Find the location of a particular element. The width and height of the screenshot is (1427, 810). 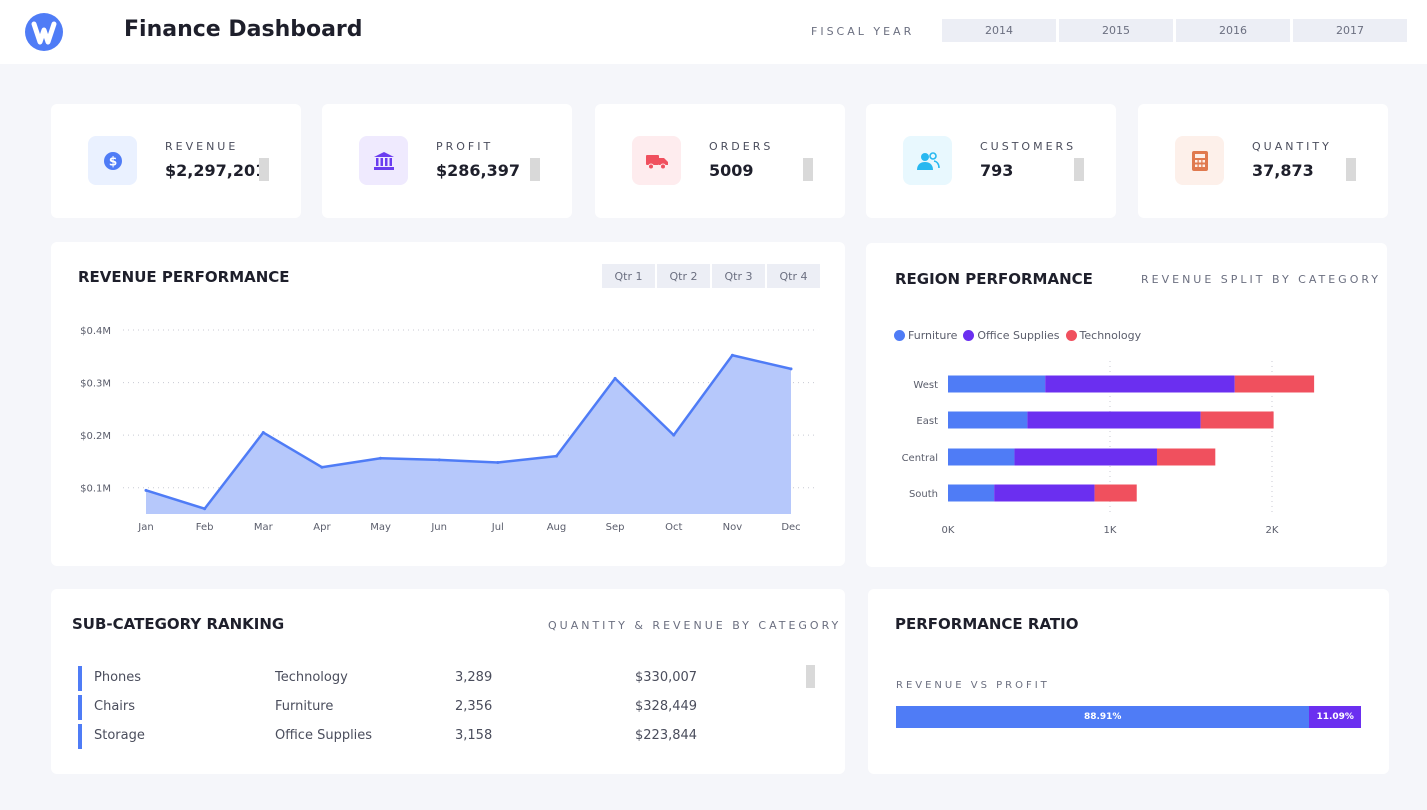

category-name: Office Supplies is located at coordinates (324, 735).